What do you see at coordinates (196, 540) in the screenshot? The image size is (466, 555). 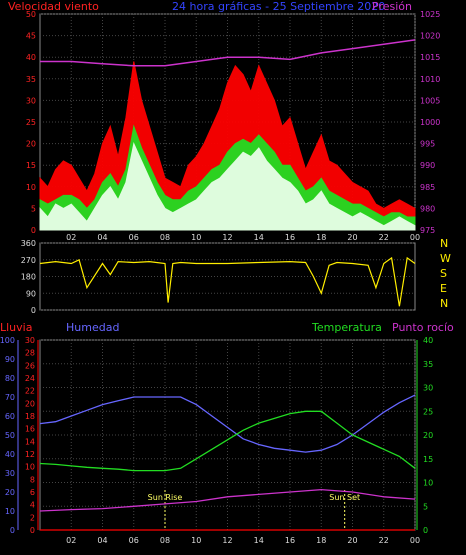 I see `weather-x-tick-label: 10` at bounding box center [196, 540].